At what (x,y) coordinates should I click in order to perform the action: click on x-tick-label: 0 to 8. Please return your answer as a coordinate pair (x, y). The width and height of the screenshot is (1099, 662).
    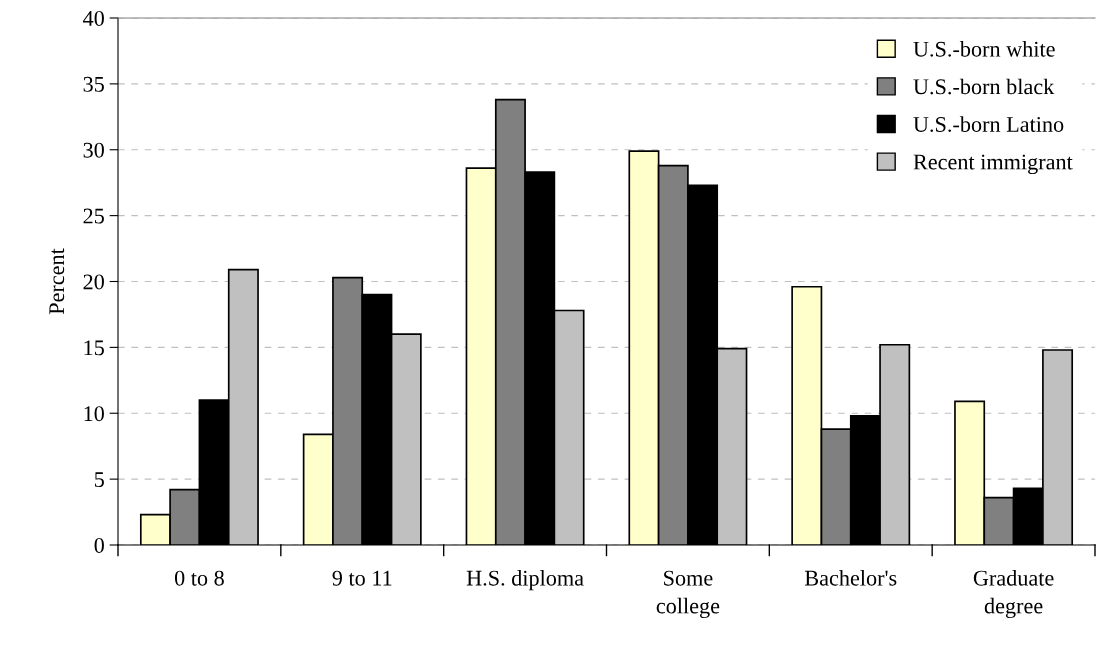
    Looking at the image, I should click on (199, 578).